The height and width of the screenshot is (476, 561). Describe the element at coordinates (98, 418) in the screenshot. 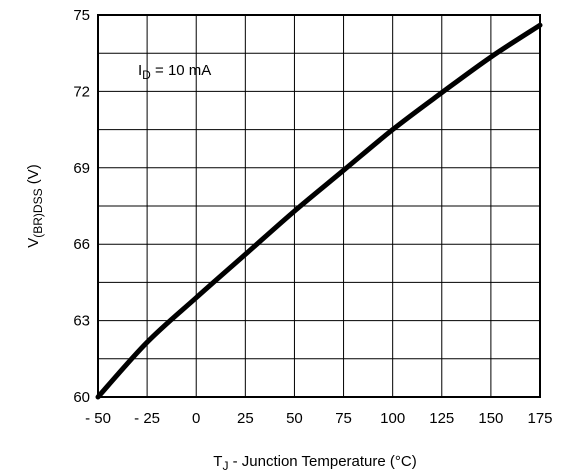

I see `x-tick-label: - 50` at that location.